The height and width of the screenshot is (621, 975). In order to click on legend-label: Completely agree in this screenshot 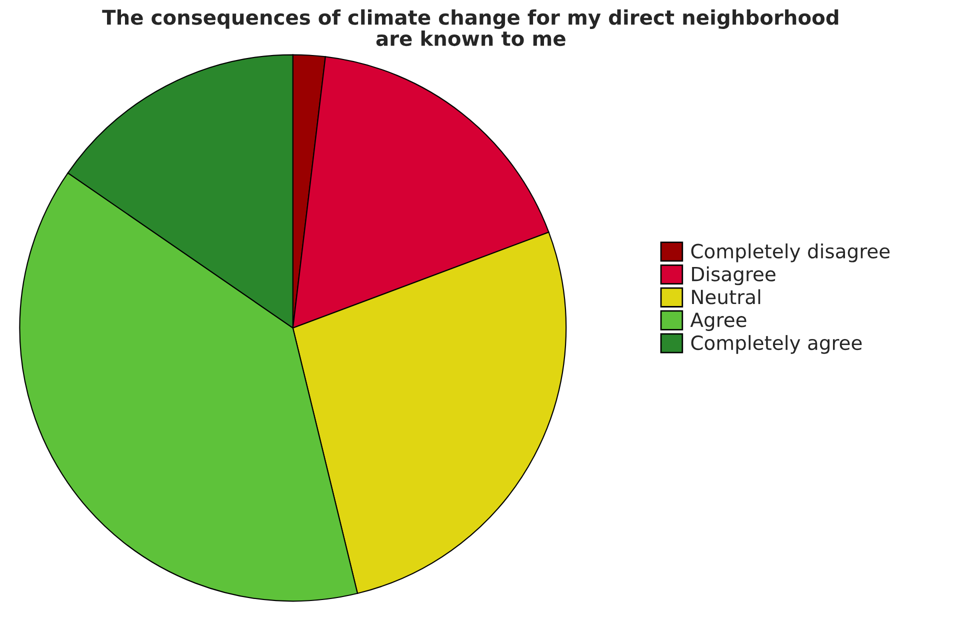, I will do `click(776, 344)`.